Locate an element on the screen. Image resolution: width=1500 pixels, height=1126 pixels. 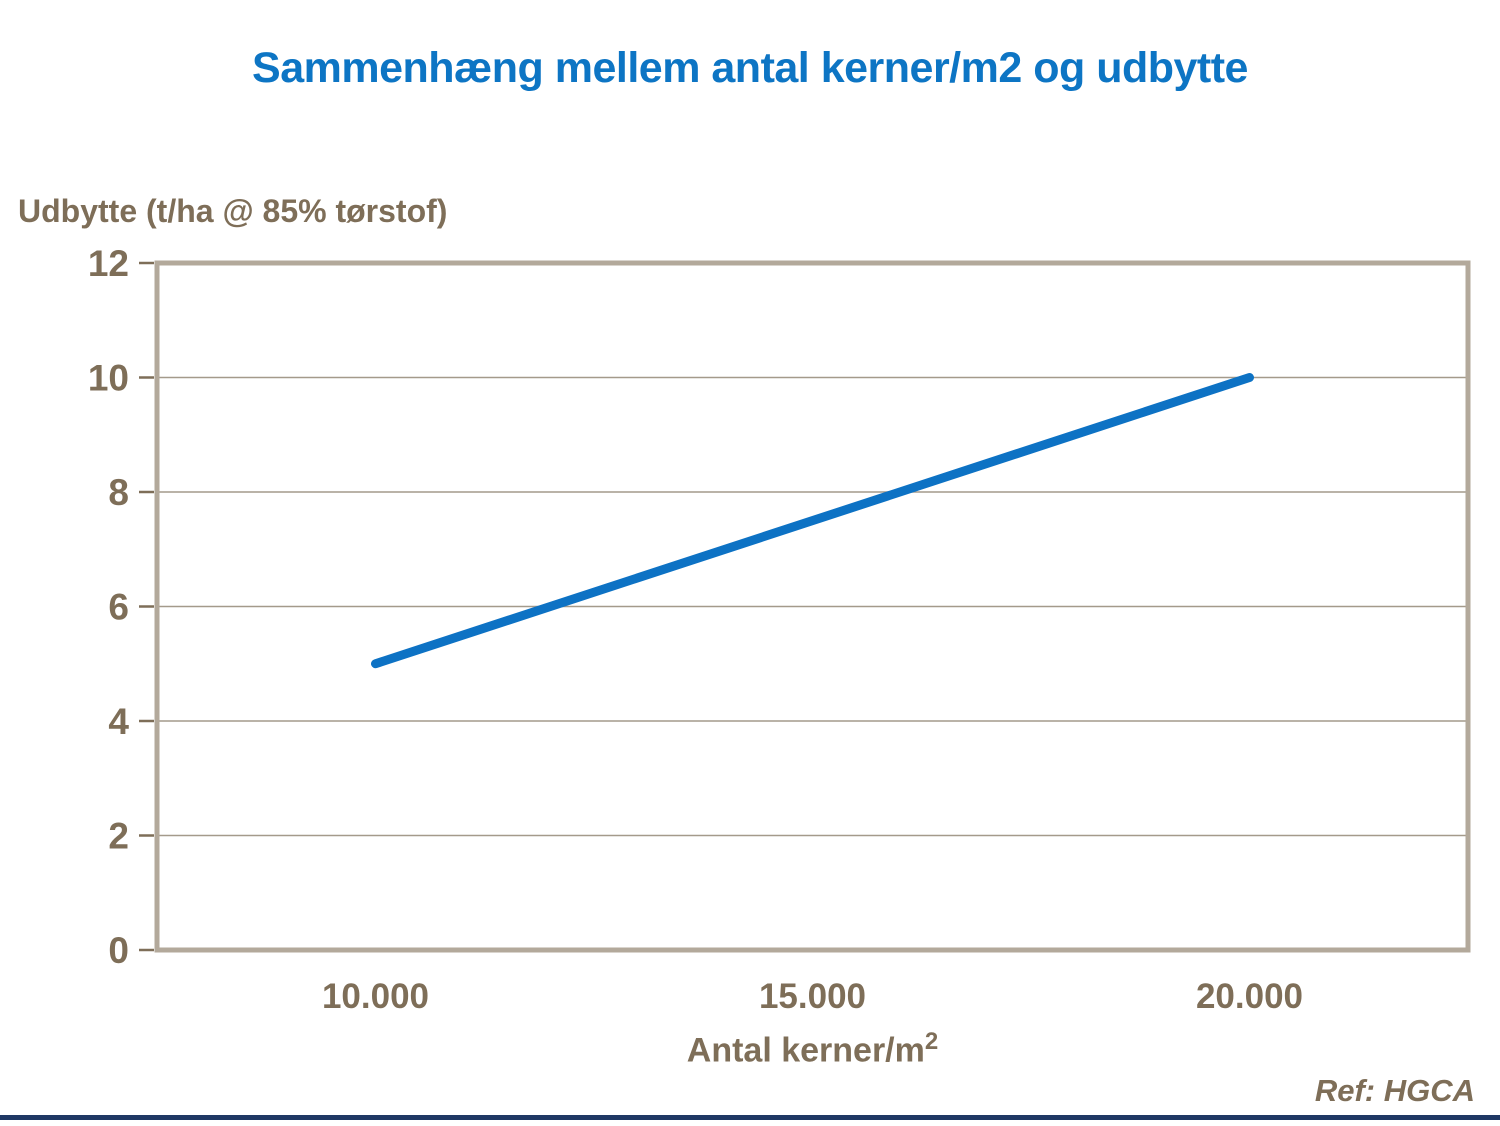
x-axis-title-text: Antal kerner/m is located at coordinates (805, 1050).